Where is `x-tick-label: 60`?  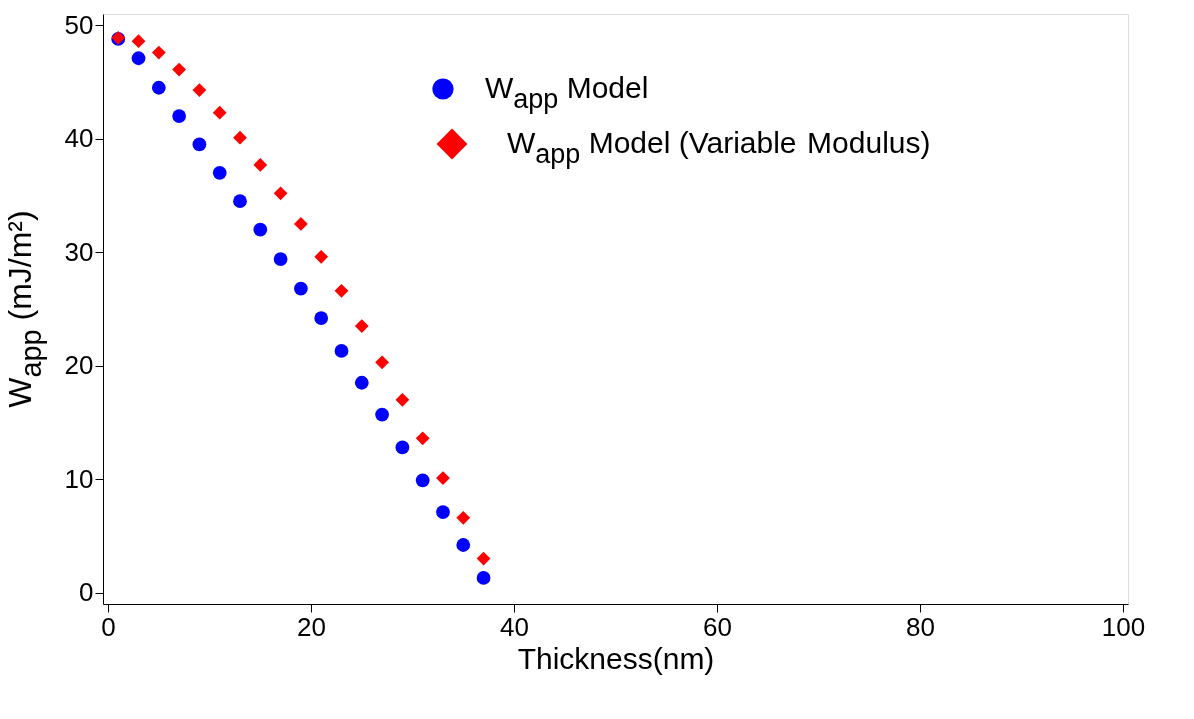 x-tick-label: 60 is located at coordinates (717, 626).